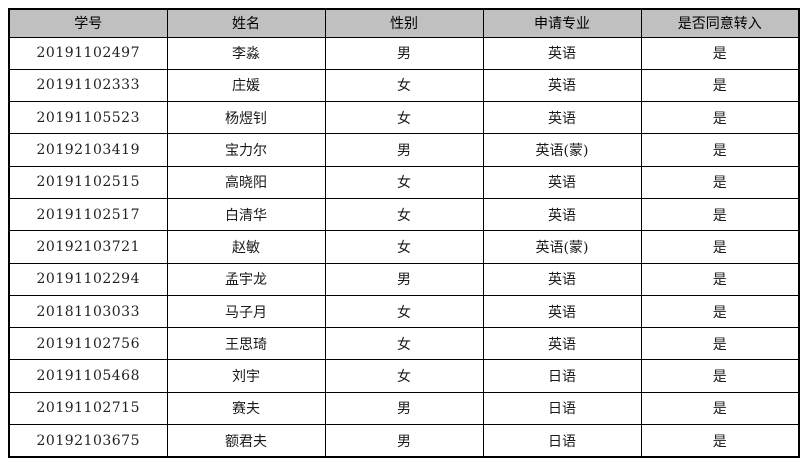 This screenshot has width=808, height=466. What do you see at coordinates (246, 23) in the screenshot?
I see `header-cell-name: 姓名` at bounding box center [246, 23].